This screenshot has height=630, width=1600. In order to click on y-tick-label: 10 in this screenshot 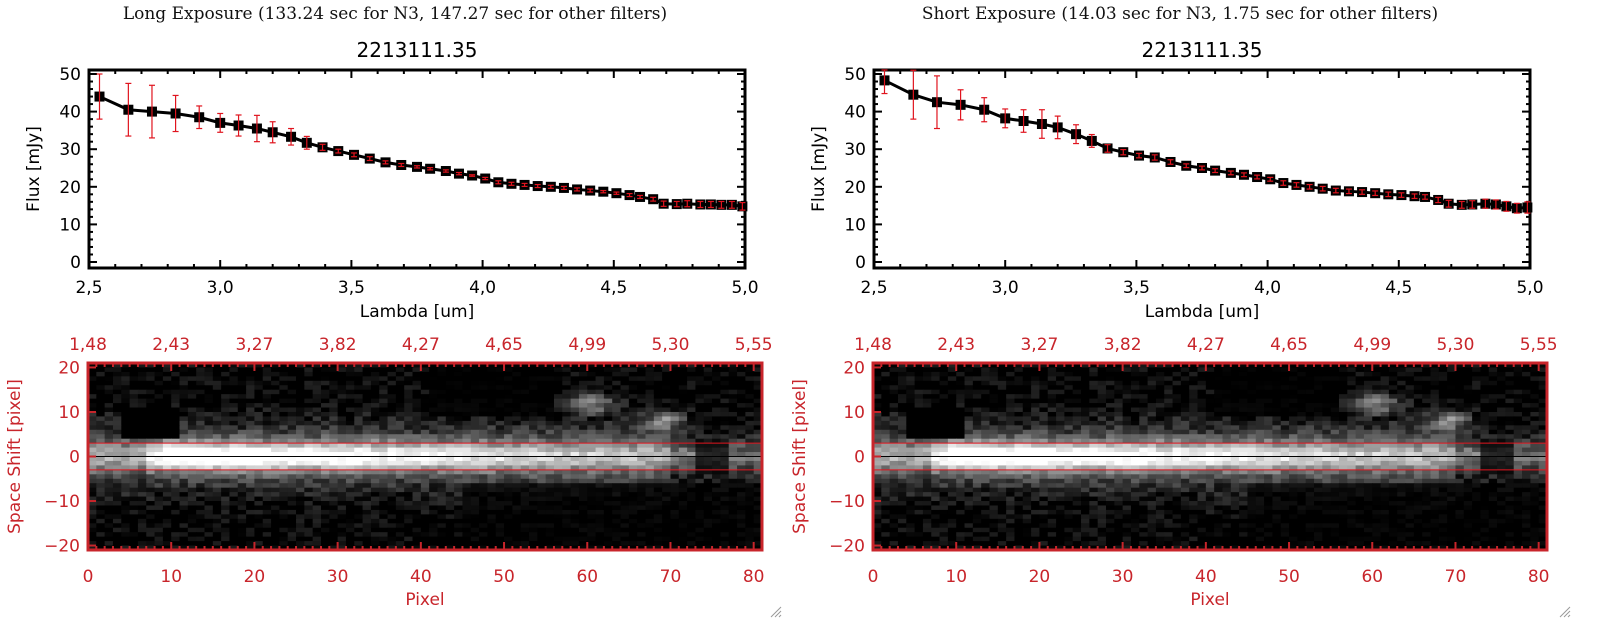, I will do `click(855, 225)`.